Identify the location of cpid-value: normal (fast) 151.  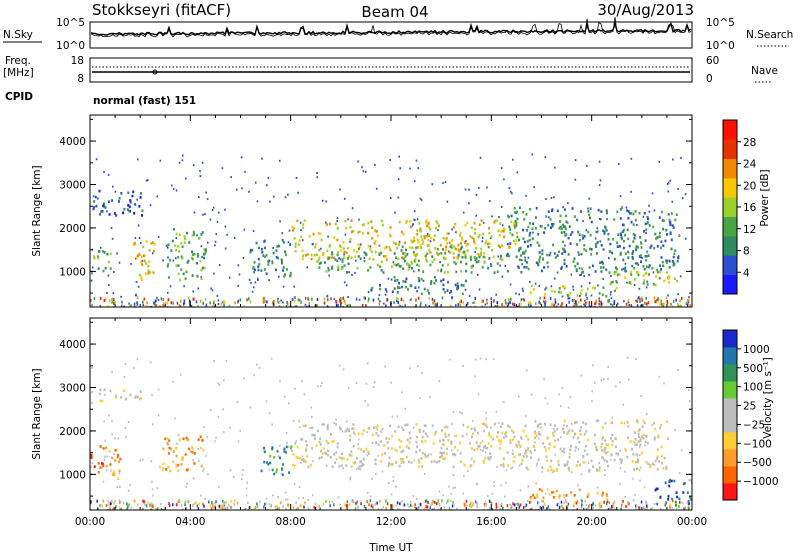
(144, 101).